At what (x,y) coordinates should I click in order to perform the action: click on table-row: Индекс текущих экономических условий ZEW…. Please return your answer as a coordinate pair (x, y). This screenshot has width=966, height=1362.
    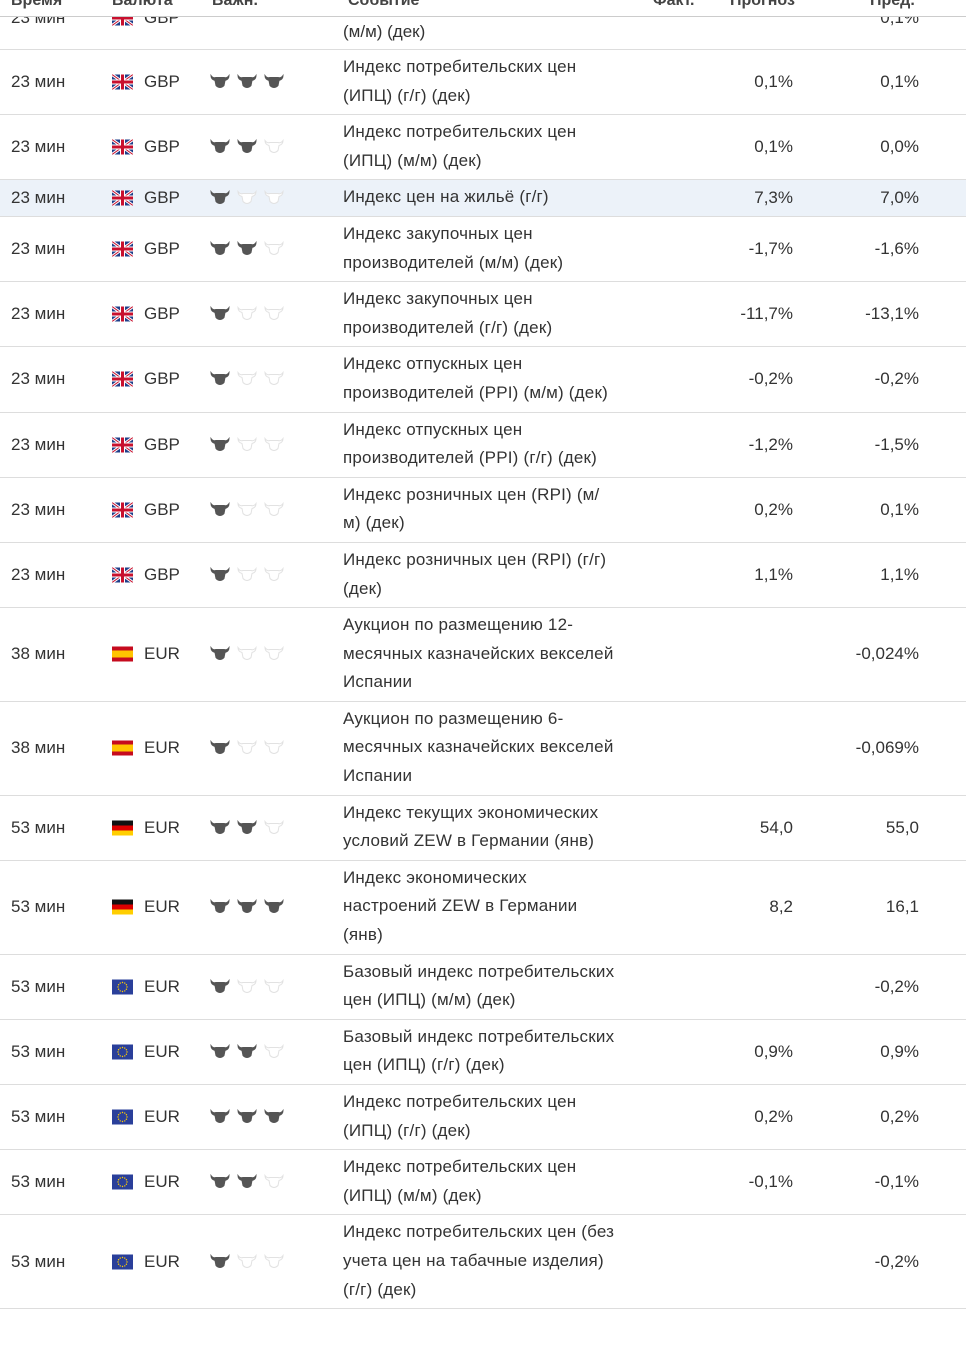
    Looking at the image, I should click on (483, 828).